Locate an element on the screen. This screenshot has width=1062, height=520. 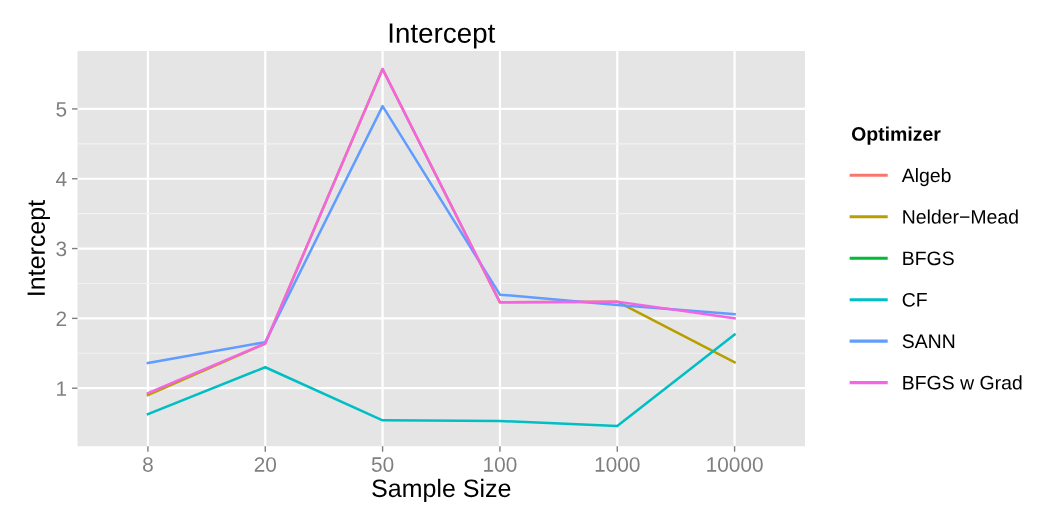
legend-label: CF is located at coordinates (914, 299).